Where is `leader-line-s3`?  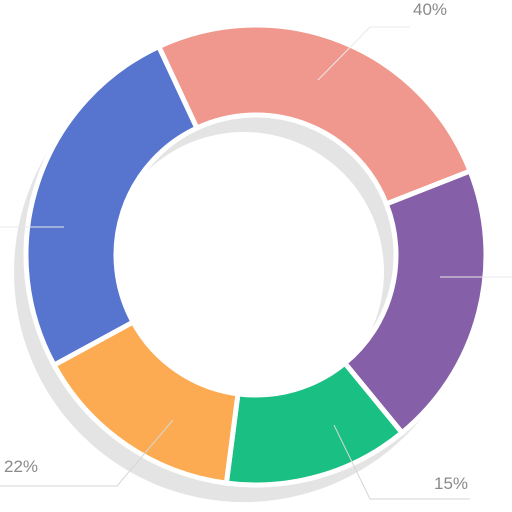
leader-line-s3 is located at coordinates (401, 462).